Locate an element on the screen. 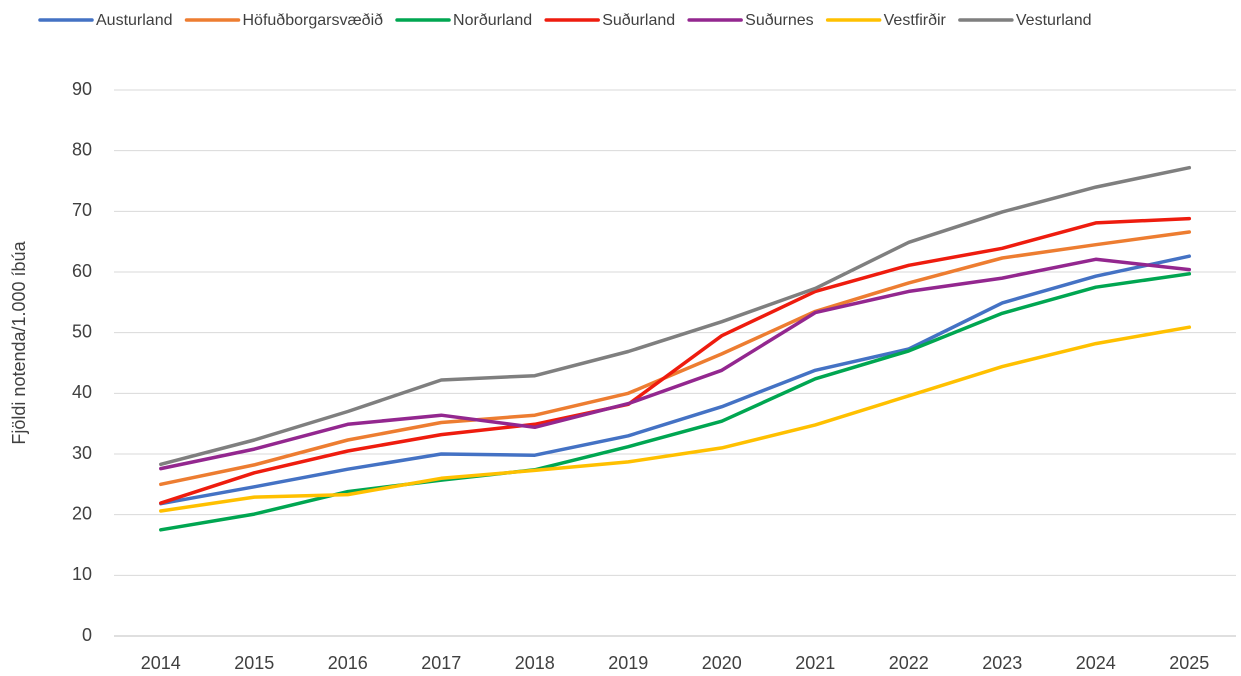 This screenshot has height=676, width=1241. x-tick-label: 2018 is located at coordinates (535, 663).